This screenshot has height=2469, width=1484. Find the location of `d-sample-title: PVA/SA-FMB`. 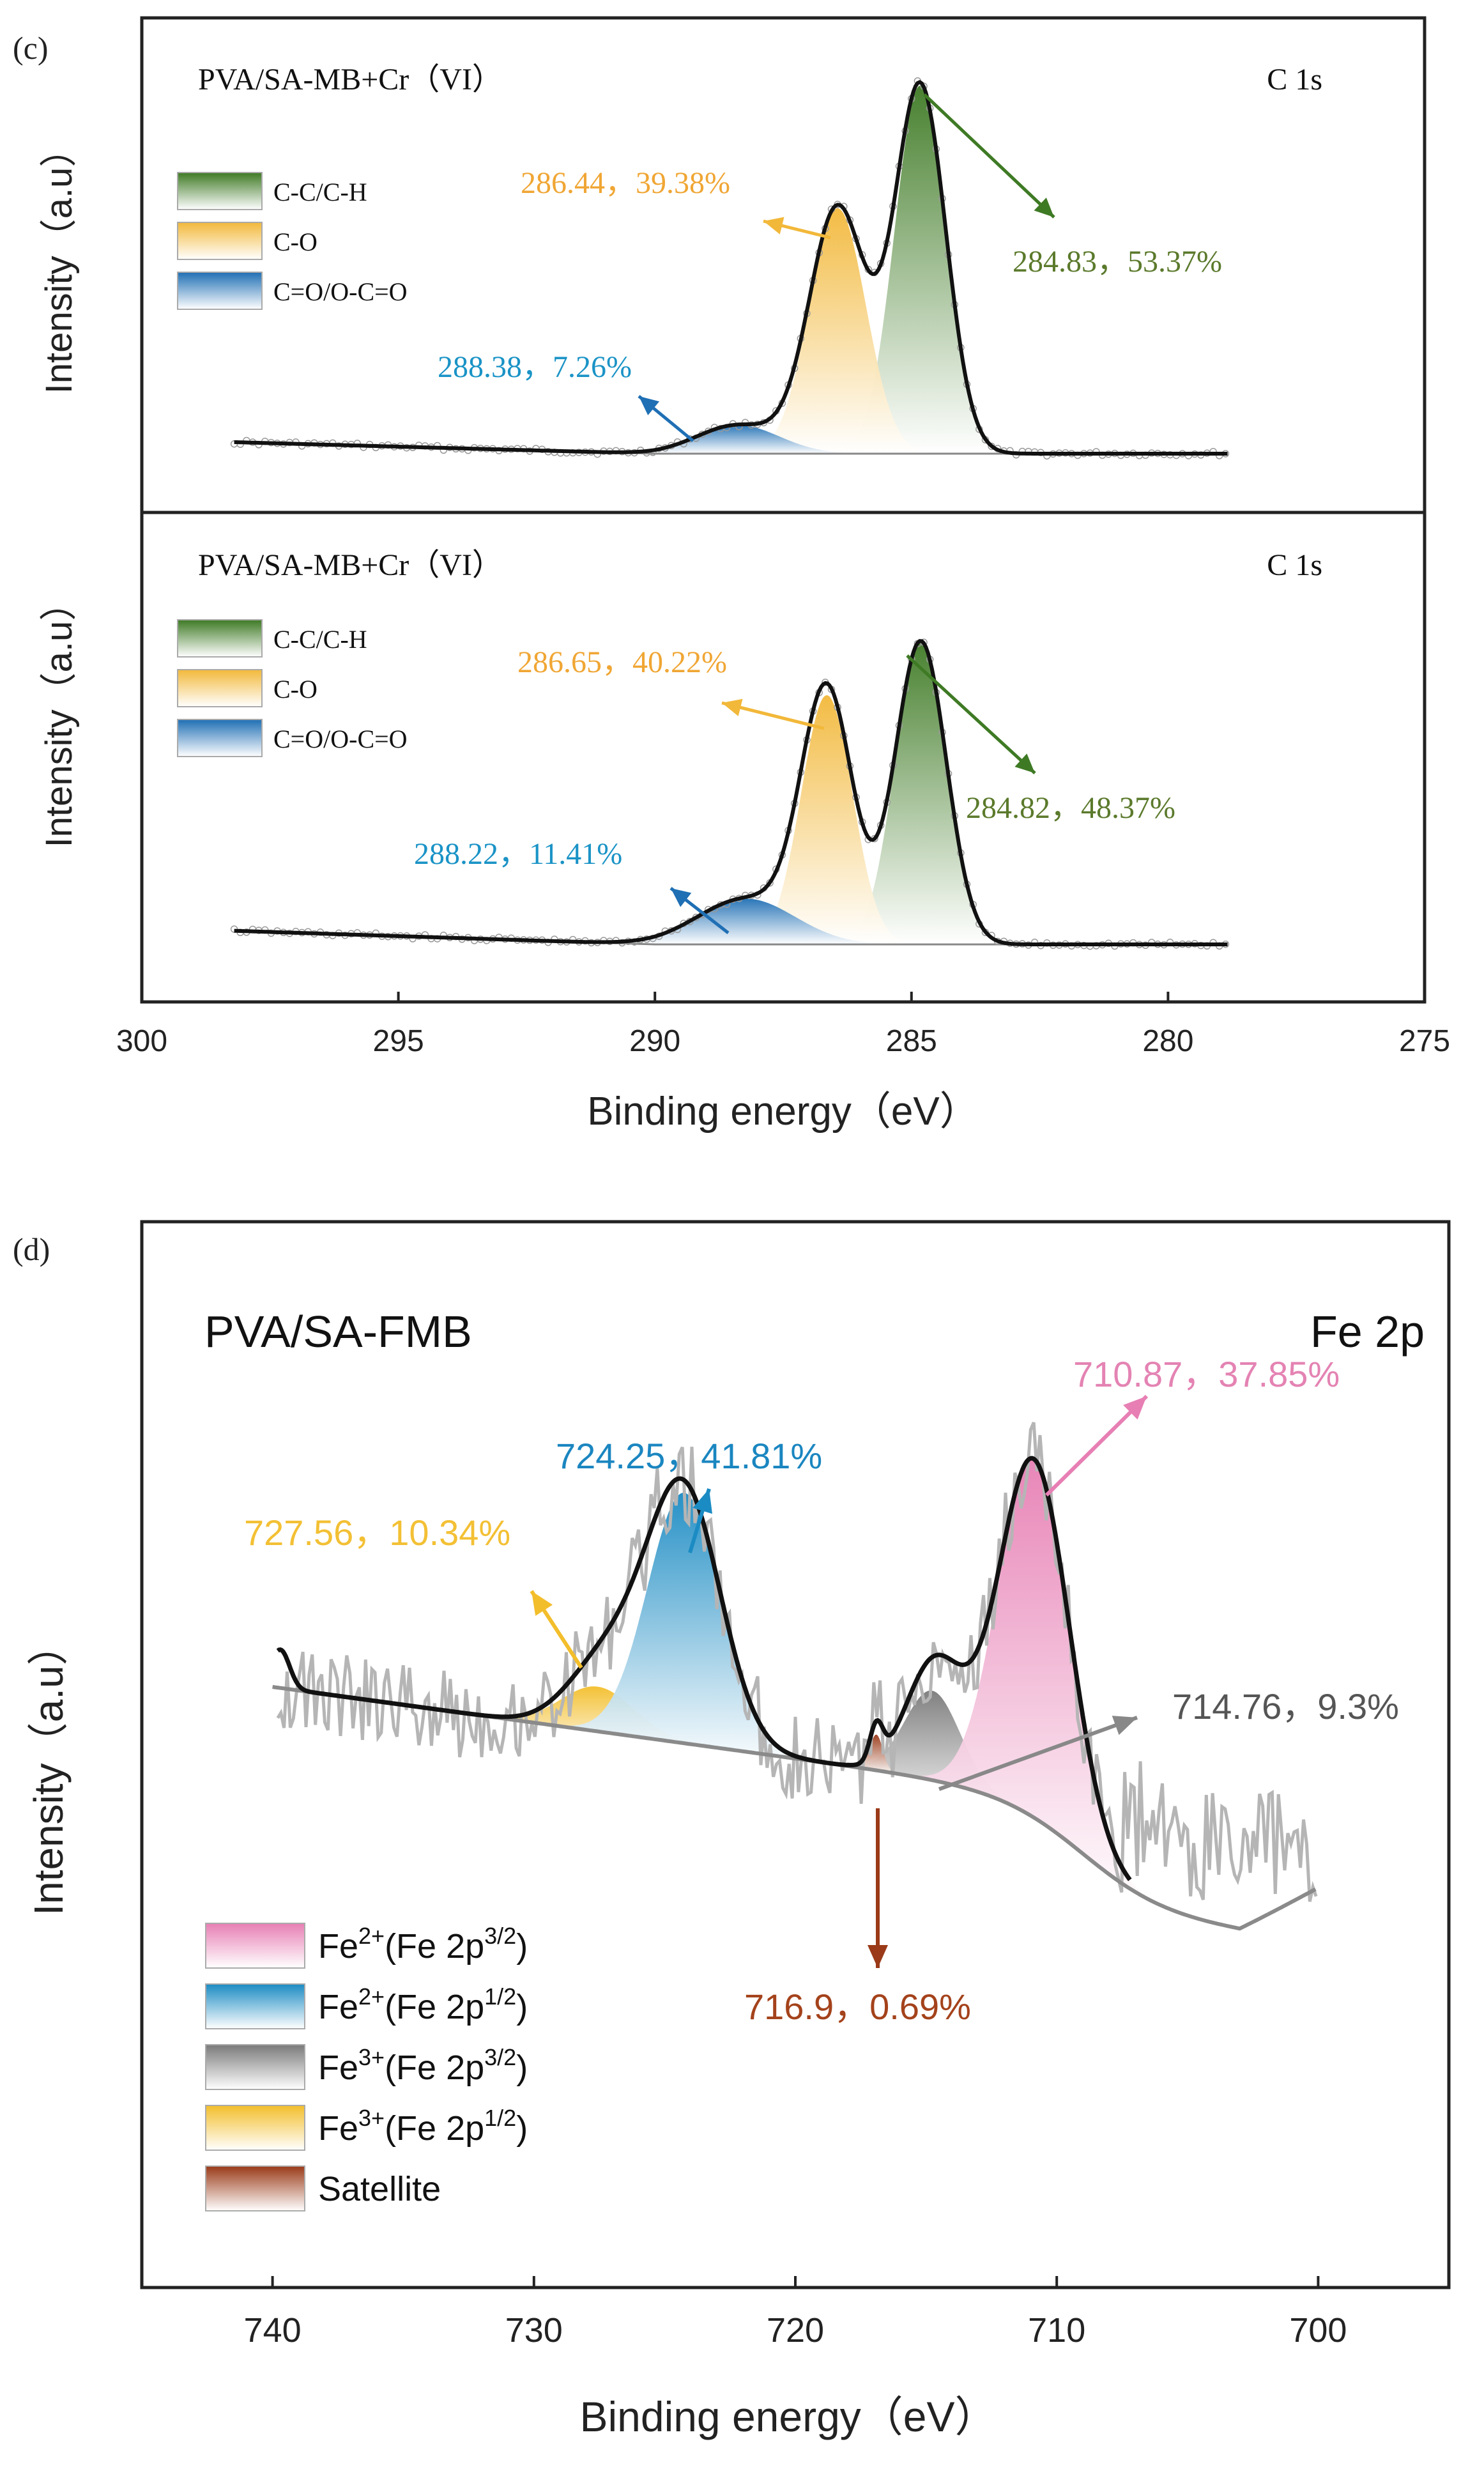

d-sample-title: PVA/SA-FMB is located at coordinates (338, 1332).